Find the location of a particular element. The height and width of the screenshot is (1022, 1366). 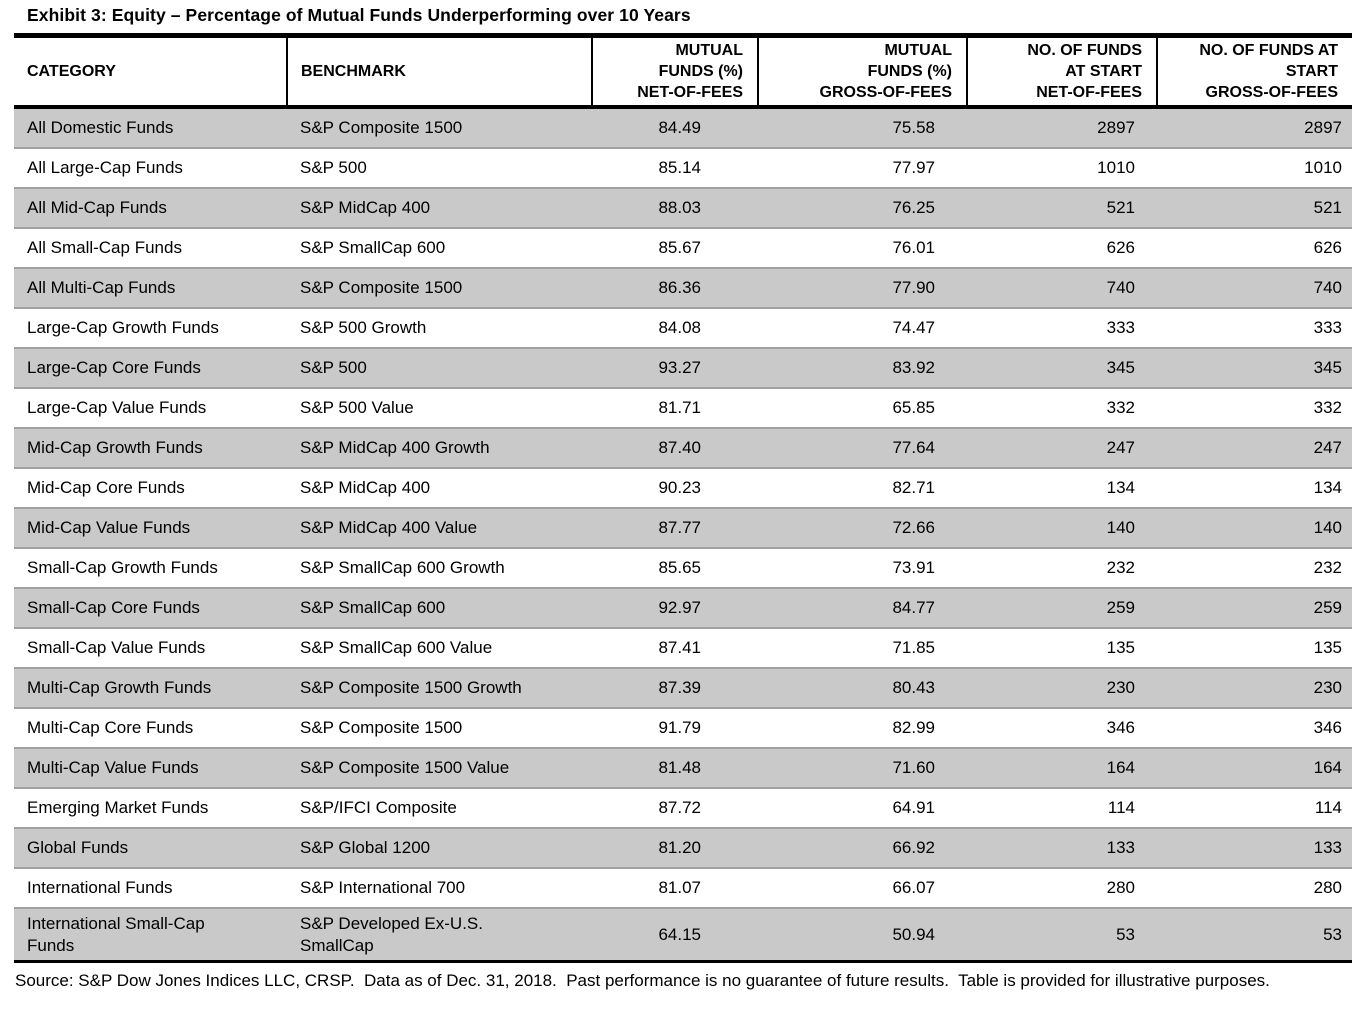

mutual-funds-gross-cell: 66.92 is located at coordinates (862, 847).